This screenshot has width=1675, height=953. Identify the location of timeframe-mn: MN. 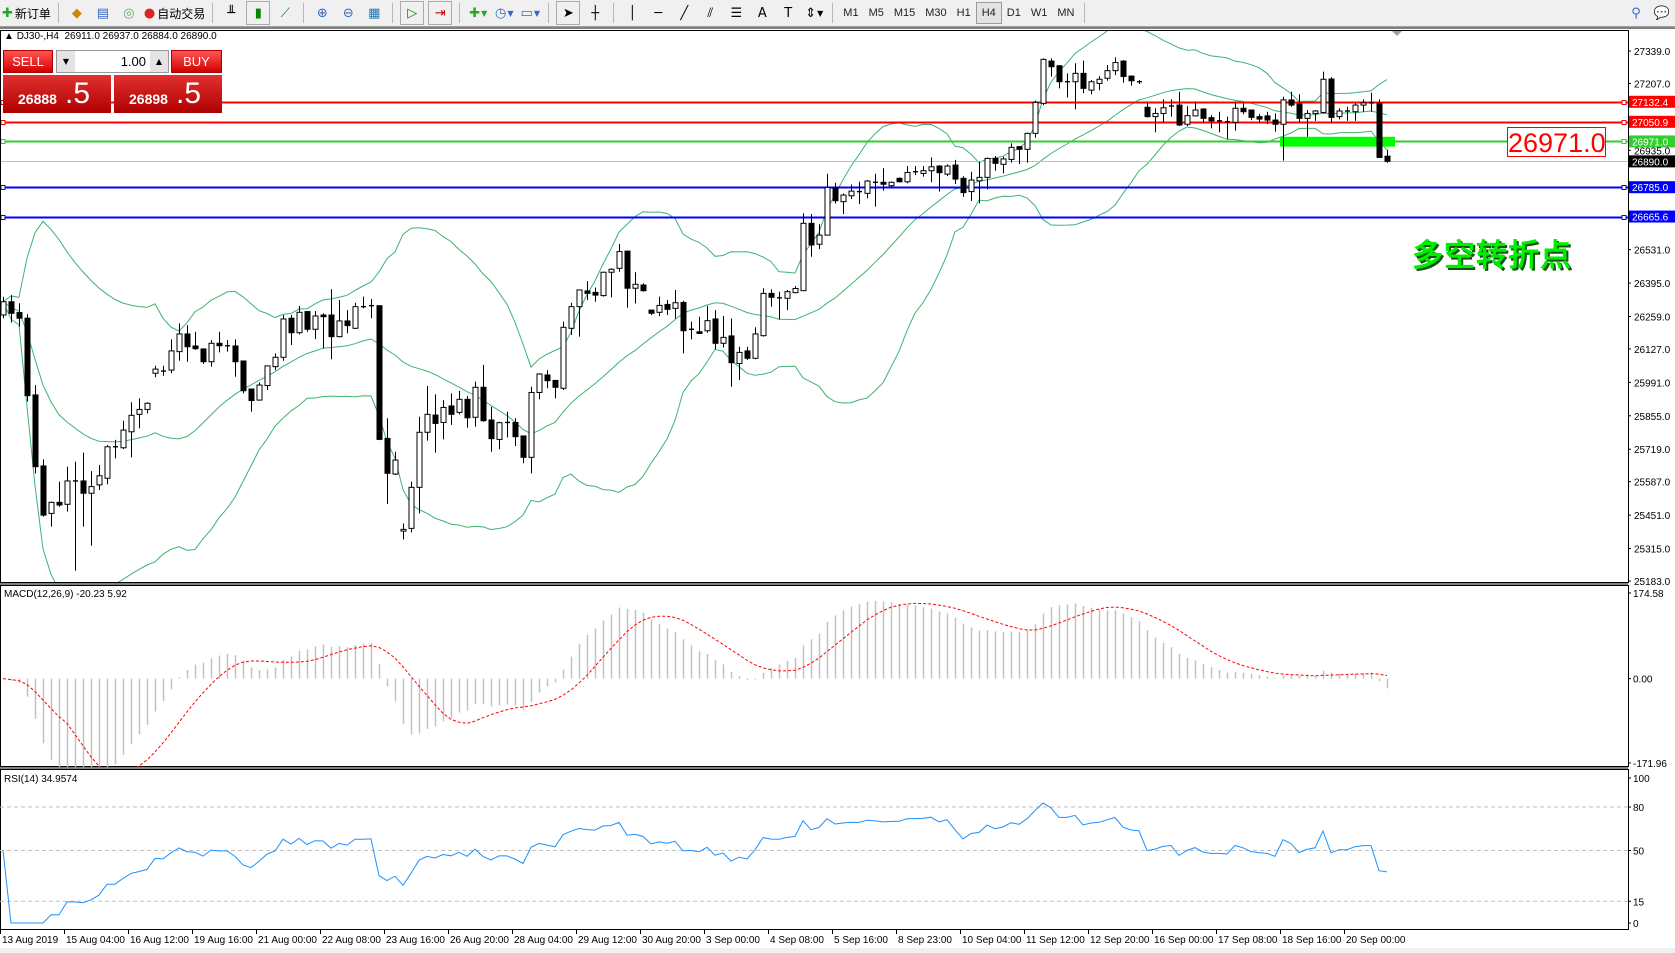
(1066, 13).